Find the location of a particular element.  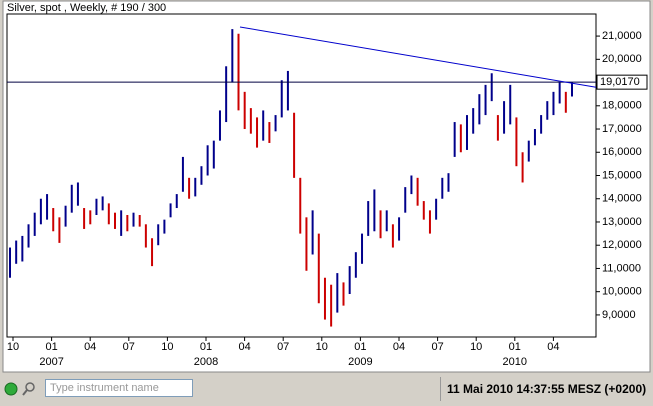

y-tick-label: 14,0000 is located at coordinates (622, 199).